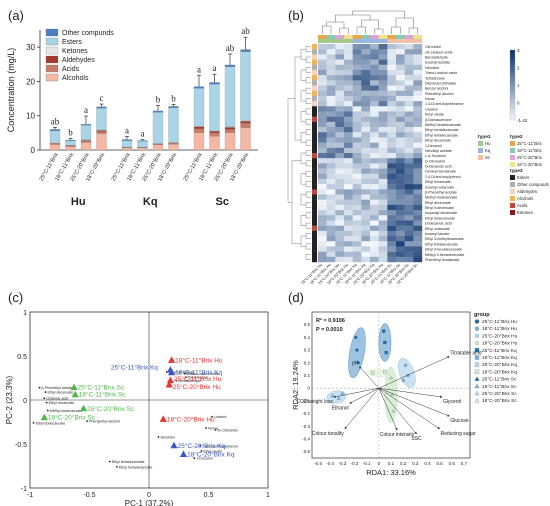 This screenshot has width=550, height=506. I want to click on d-x-tick-label: -0.2, so click(355, 463).